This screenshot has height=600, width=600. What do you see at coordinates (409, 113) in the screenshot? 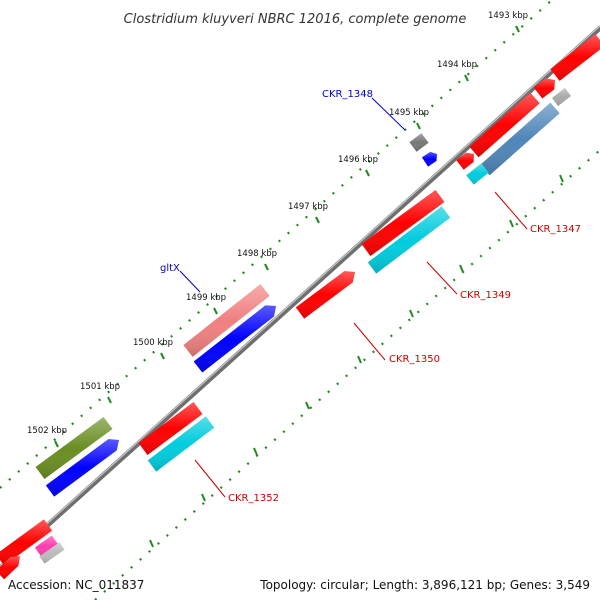
I see `tick-label: 1495 kbp` at bounding box center [409, 113].